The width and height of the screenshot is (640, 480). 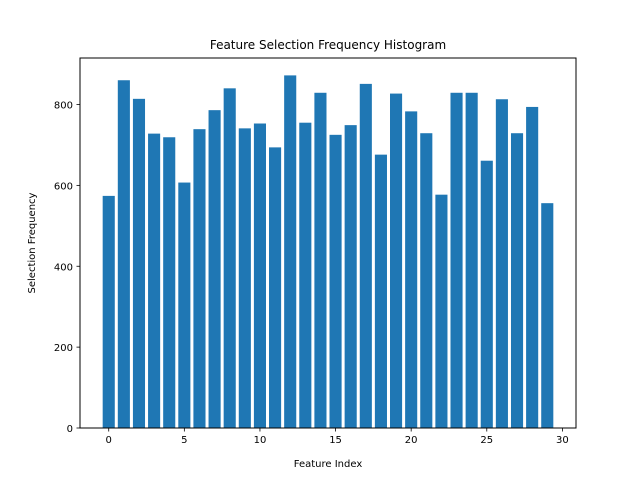 What do you see at coordinates (260, 440) in the screenshot?
I see `x-tick-label: 10` at bounding box center [260, 440].